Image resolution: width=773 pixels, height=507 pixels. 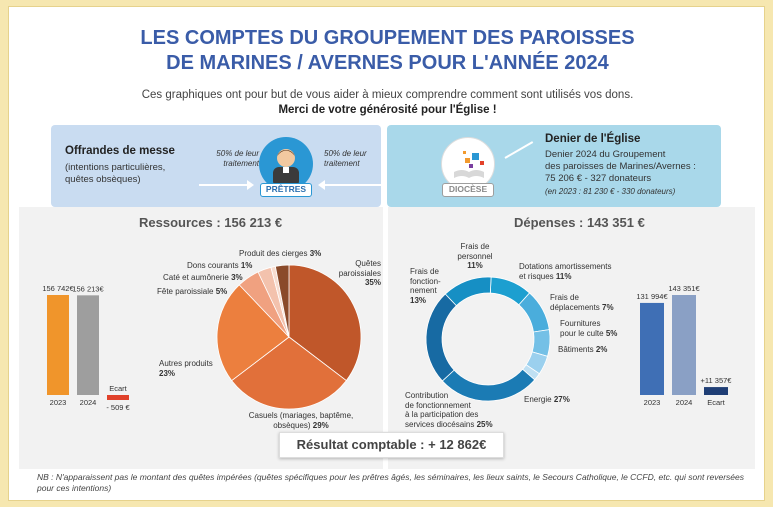 What do you see at coordinates (582, 302) in the screenshot?
I see `donut-label-deplacements: Frais de déplacements 7%` at bounding box center [582, 302].